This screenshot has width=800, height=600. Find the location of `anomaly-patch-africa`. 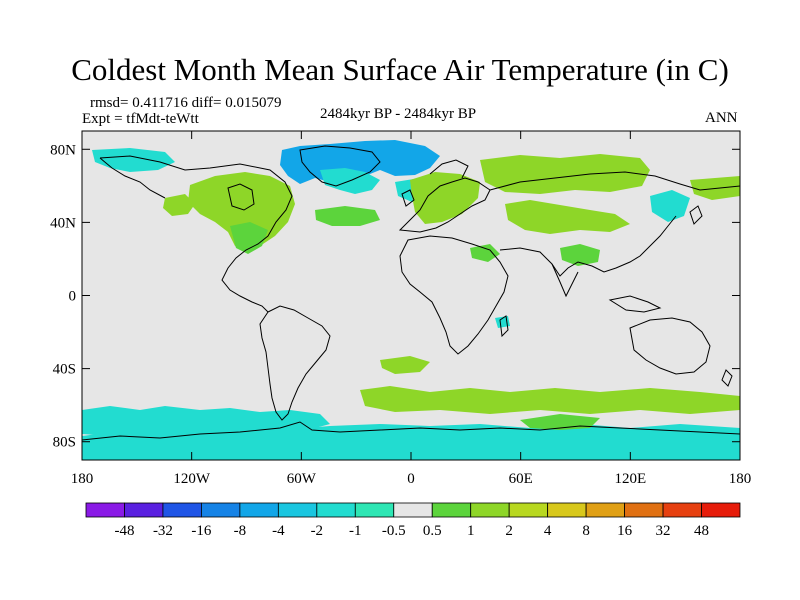

anomaly-patch-africa is located at coordinates (485, 253).